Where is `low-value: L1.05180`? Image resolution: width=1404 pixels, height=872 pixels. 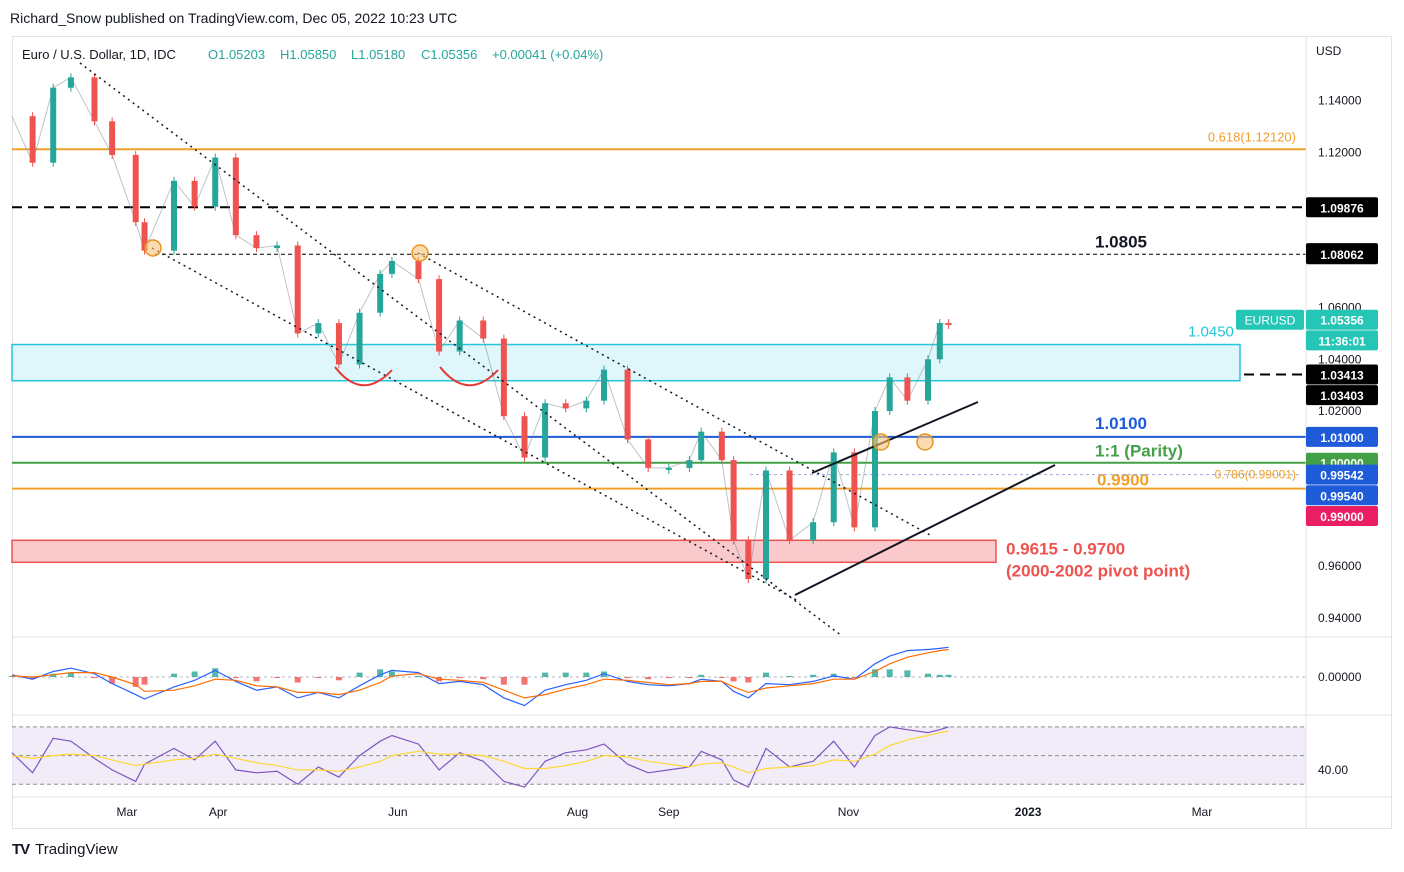 low-value: L1.05180 is located at coordinates (378, 54).